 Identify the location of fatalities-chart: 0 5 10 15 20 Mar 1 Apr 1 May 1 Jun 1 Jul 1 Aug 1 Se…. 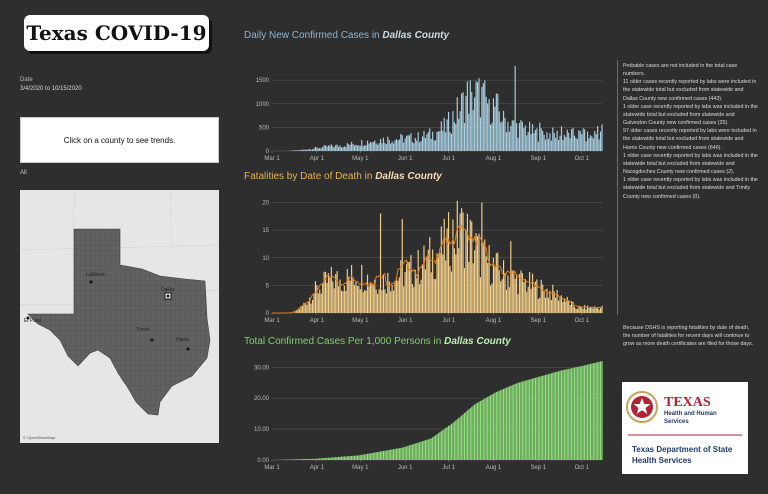
(430, 259).